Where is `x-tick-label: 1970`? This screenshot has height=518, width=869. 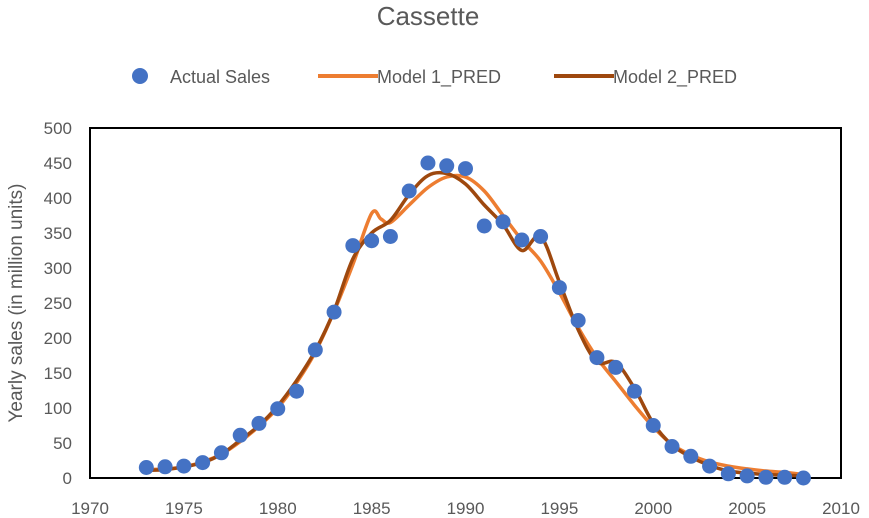 x-tick-label: 1970 is located at coordinates (90, 508).